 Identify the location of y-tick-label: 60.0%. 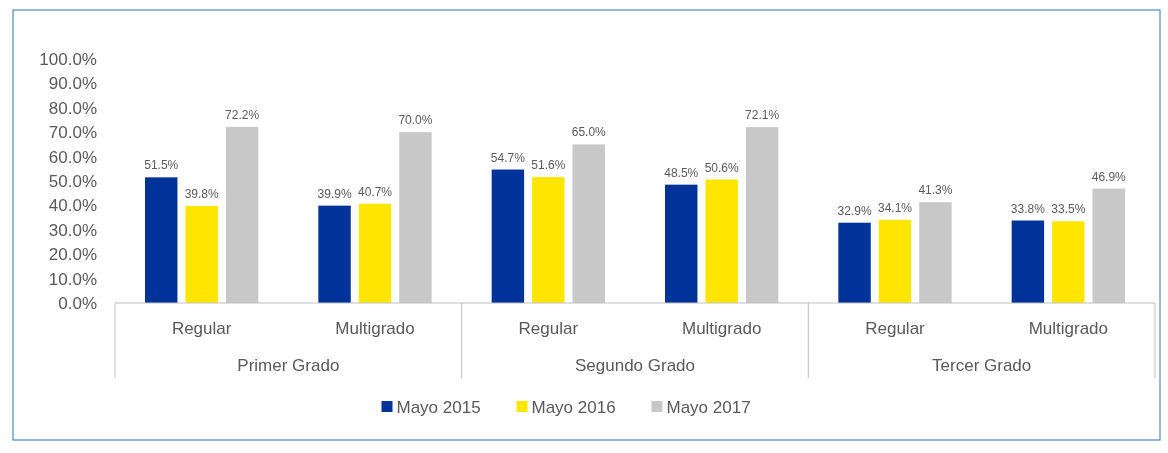
(72, 157).